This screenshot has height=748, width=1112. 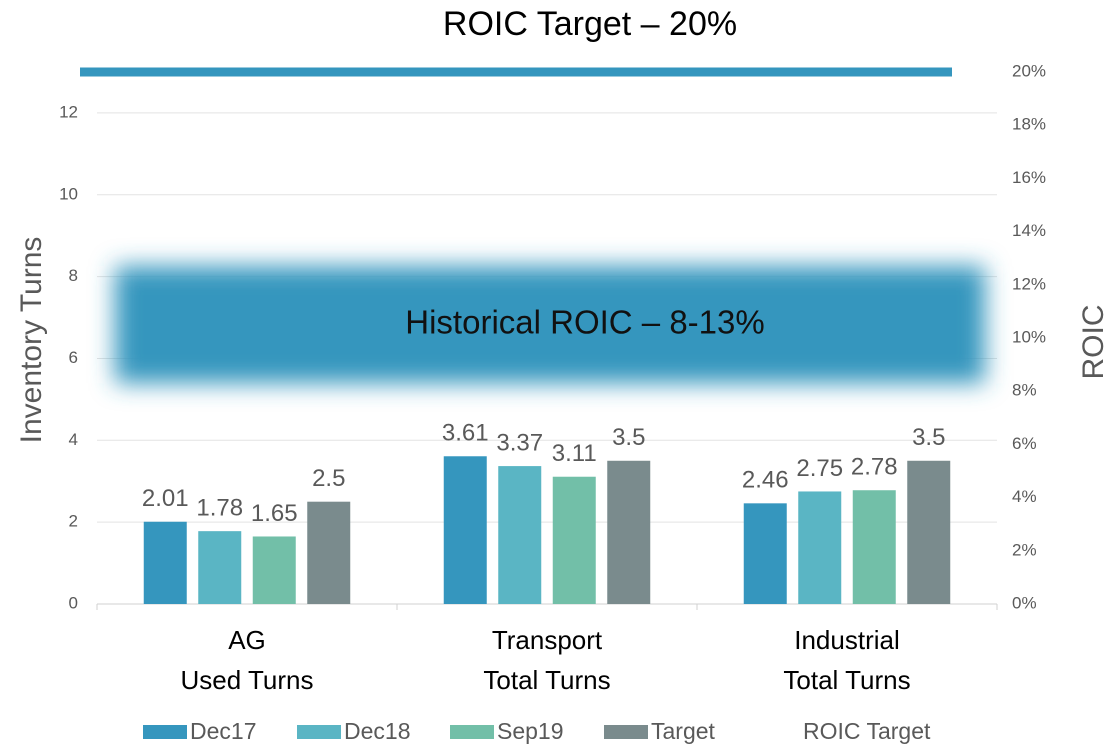 I want to click on y-tick-label: 8, so click(x=73, y=275).